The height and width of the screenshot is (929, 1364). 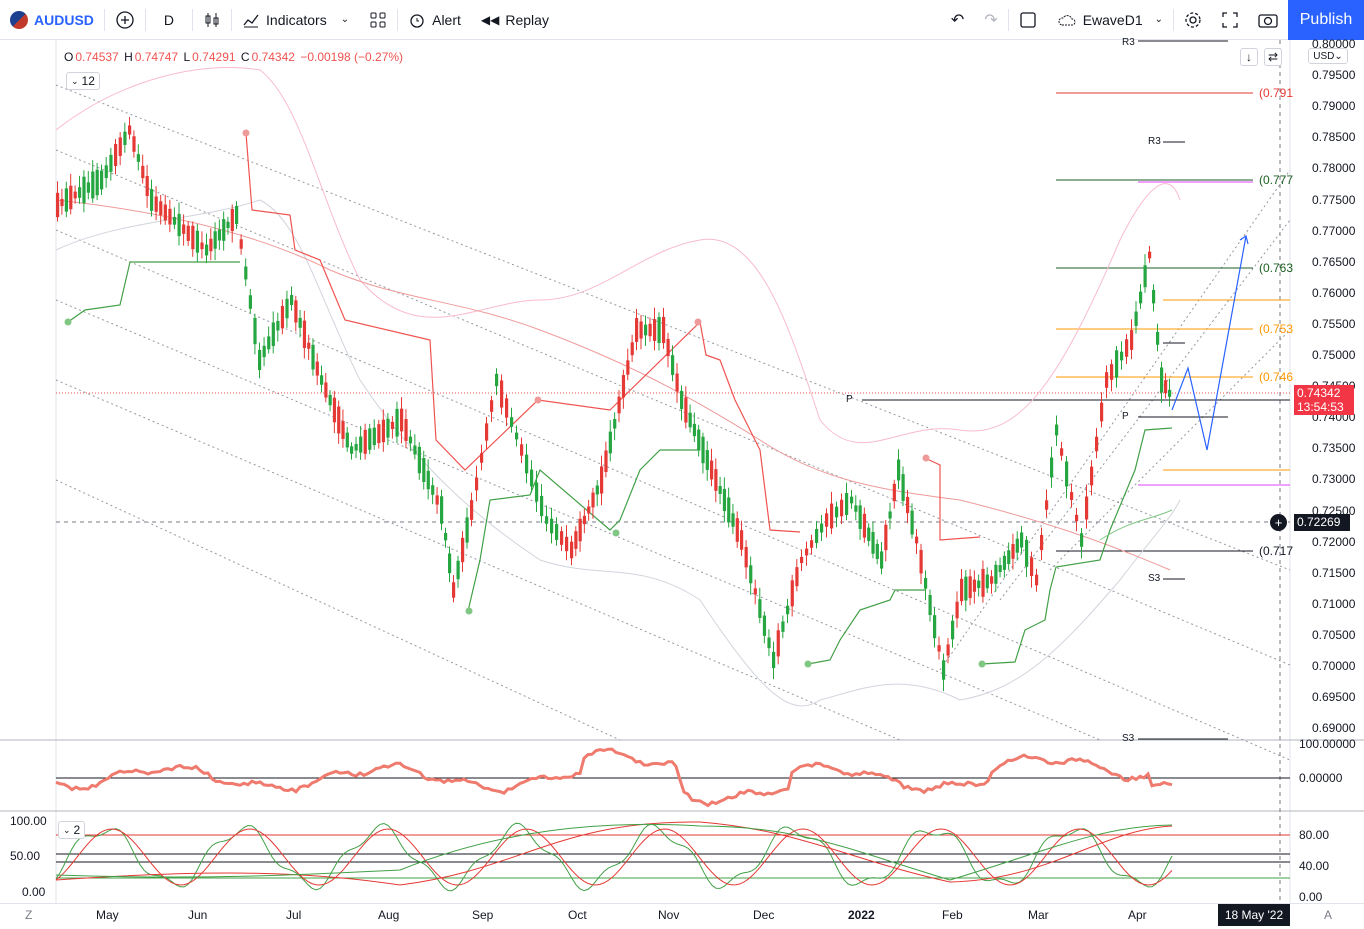 I want to click on alert-button: Alert, so click(x=434, y=20).